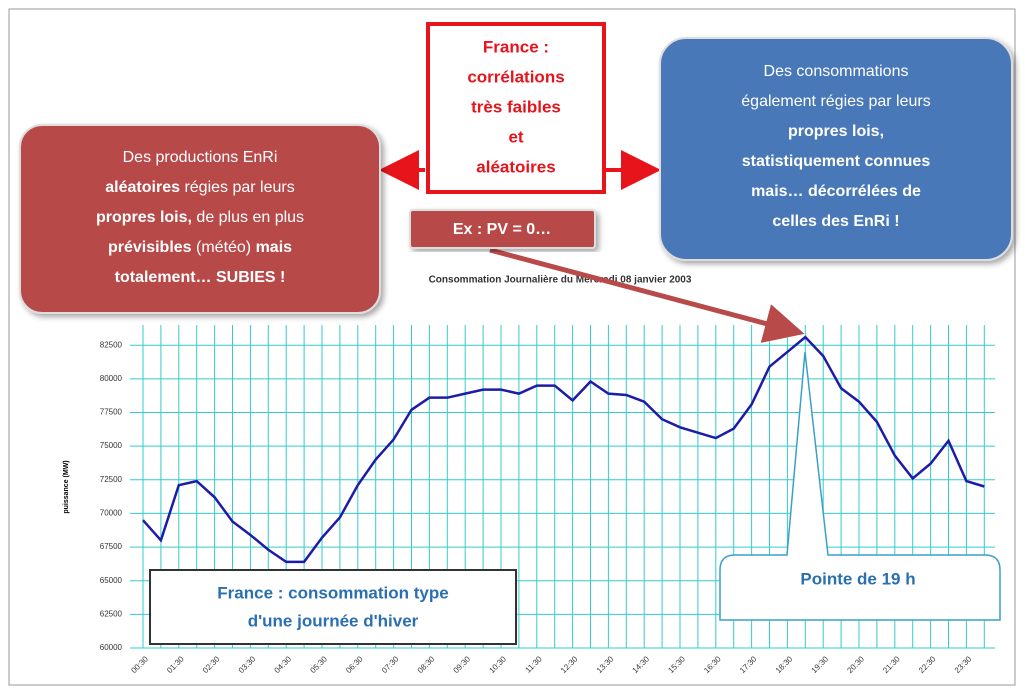  Describe the element at coordinates (142, 187) in the screenshot. I see `text-run: aléatoires` at that location.